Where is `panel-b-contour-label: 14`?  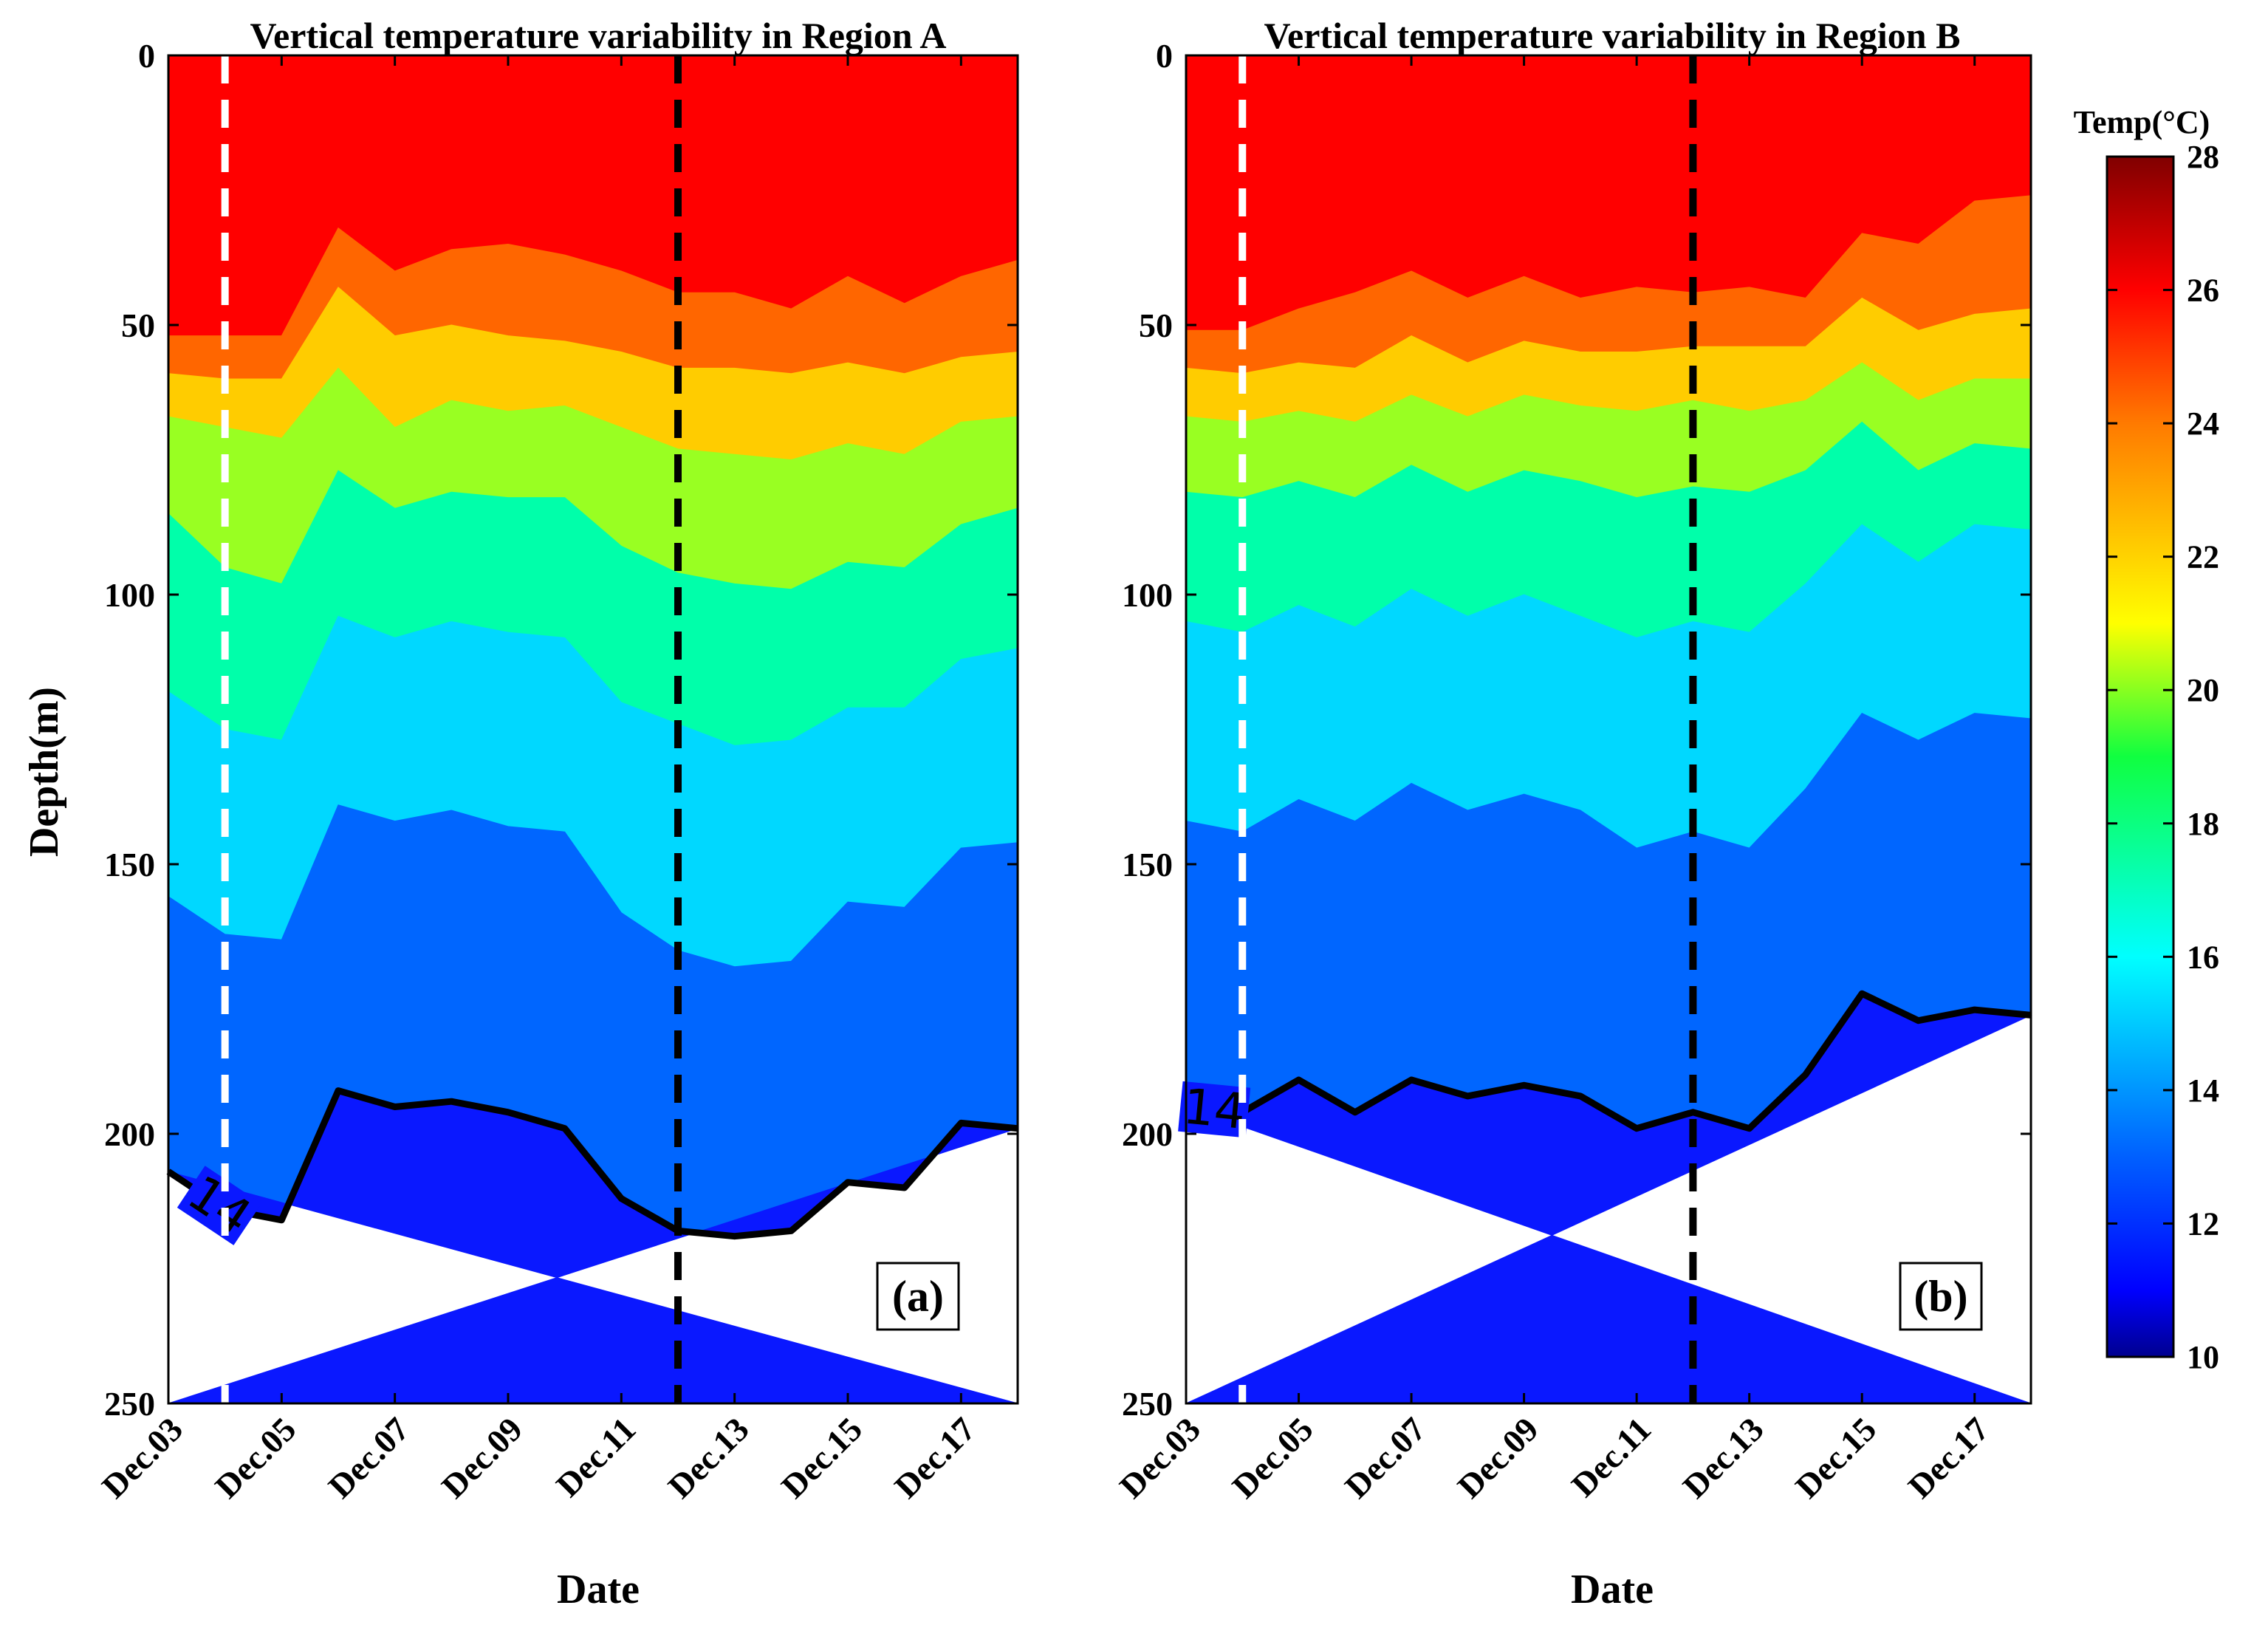 panel-b-contour-label: 14 is located at coordinates (1215, 1109).